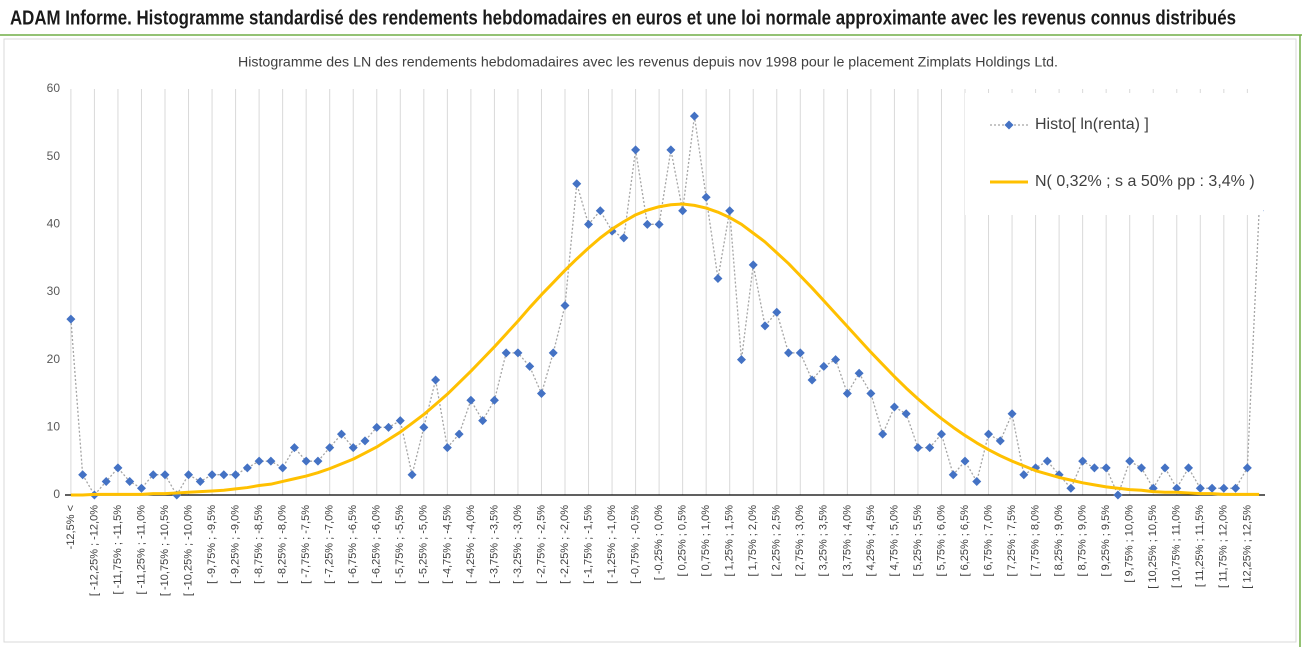  What do you see at coordinates (1153, 547) in the screenshot?
I see `x-tick-label: [ 10,25% ; 10,5%` at bounding box center [1153, 547].